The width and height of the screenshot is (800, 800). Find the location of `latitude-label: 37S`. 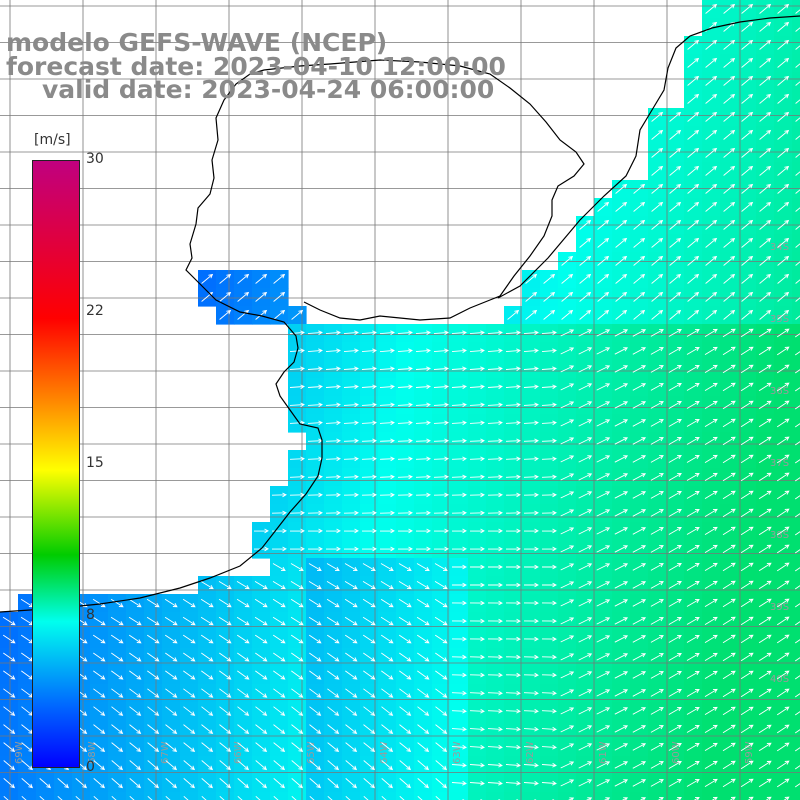

latitude-label: 37S is located at coordinates (779, 463).